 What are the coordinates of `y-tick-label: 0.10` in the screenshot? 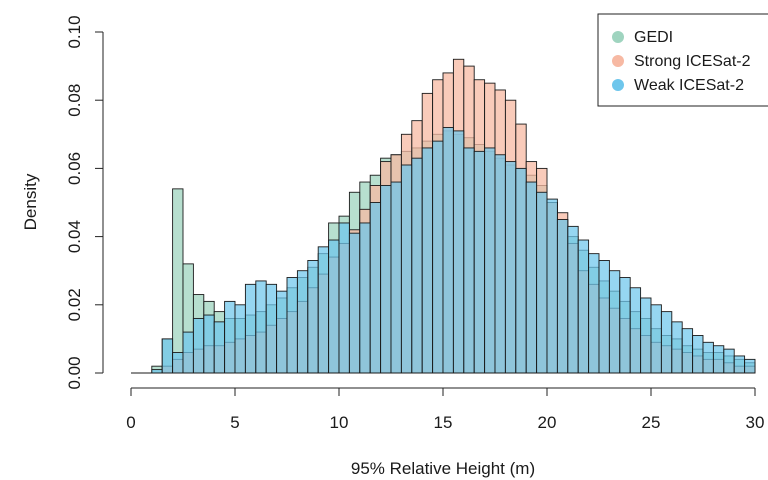 It's located at (74, 31).